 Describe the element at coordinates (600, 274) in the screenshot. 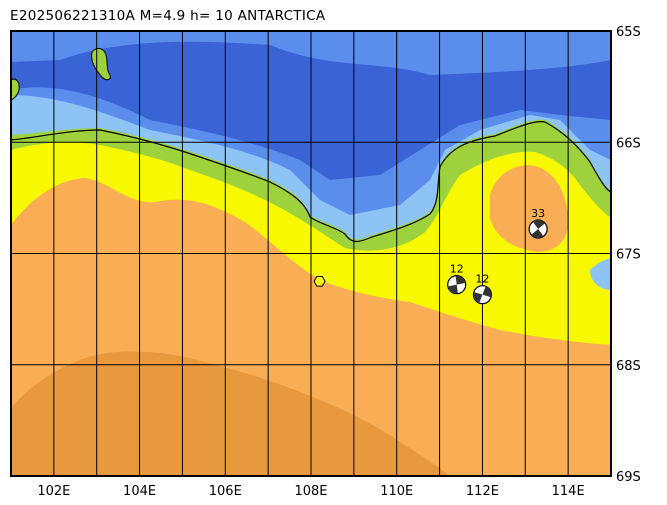

I see `bay` at that location.